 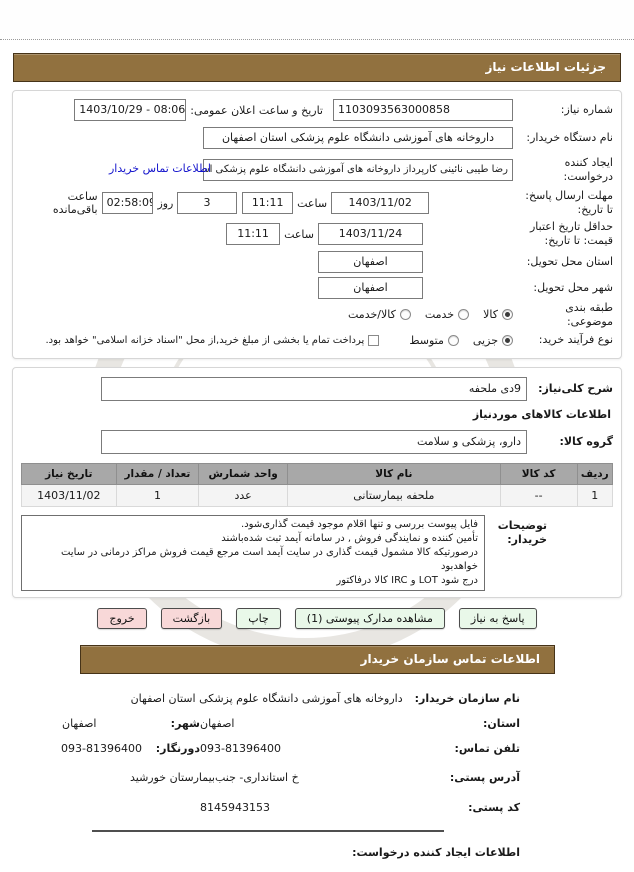 What do you see at coordinates (407, 580) in the screenshot?
I see `buyer-note-line: درج شود LOT و IRC کالا درفاکتور` at bounding box center [407, 580].